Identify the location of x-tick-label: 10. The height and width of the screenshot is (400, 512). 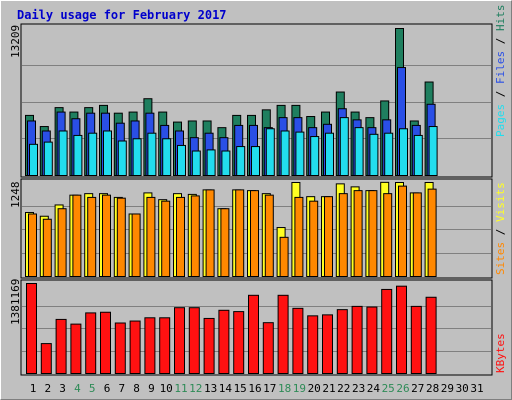
(166, 388).